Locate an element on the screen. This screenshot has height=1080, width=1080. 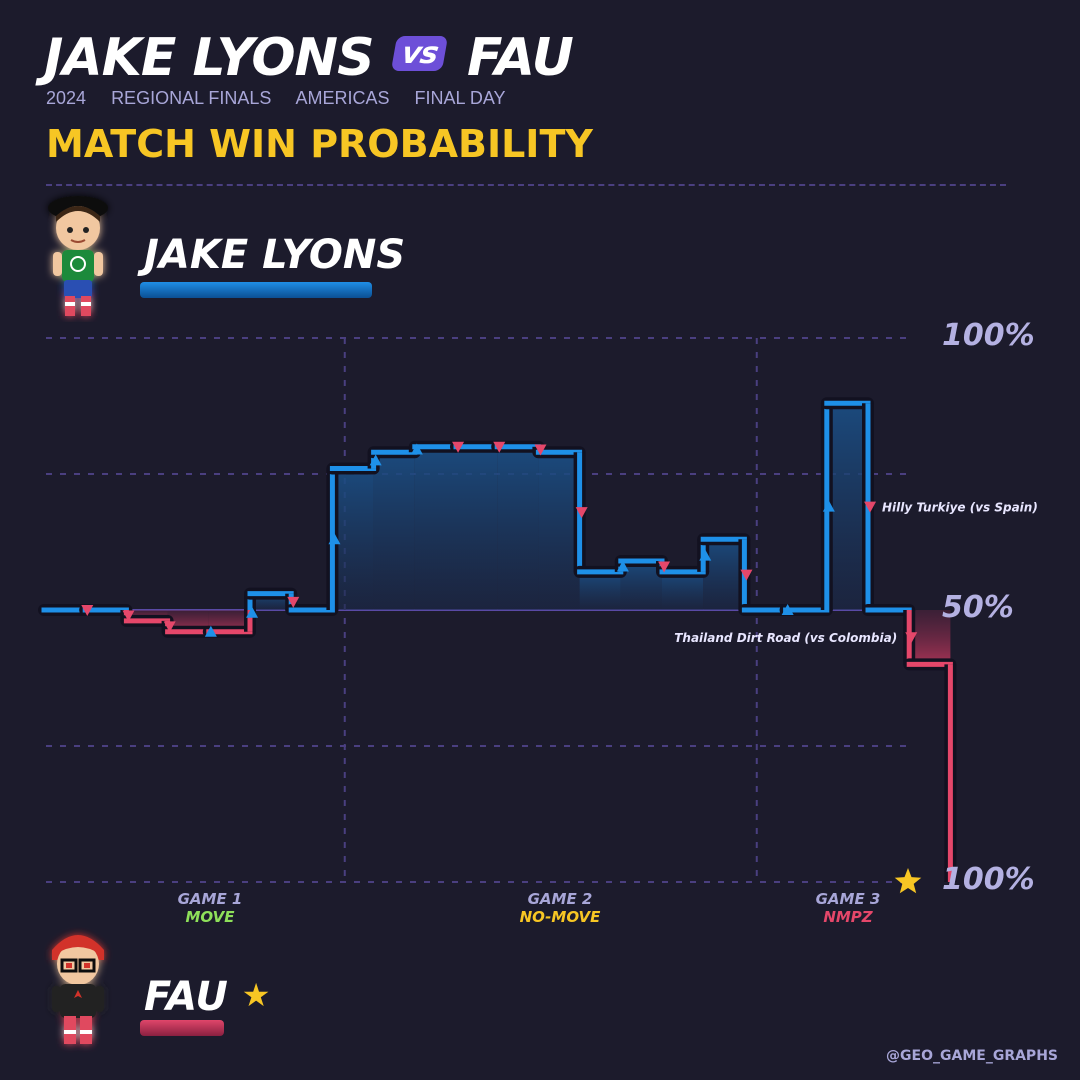
annotation-label: Hilly Turkiye (vs Spain) is located at coordinates (960, 508).